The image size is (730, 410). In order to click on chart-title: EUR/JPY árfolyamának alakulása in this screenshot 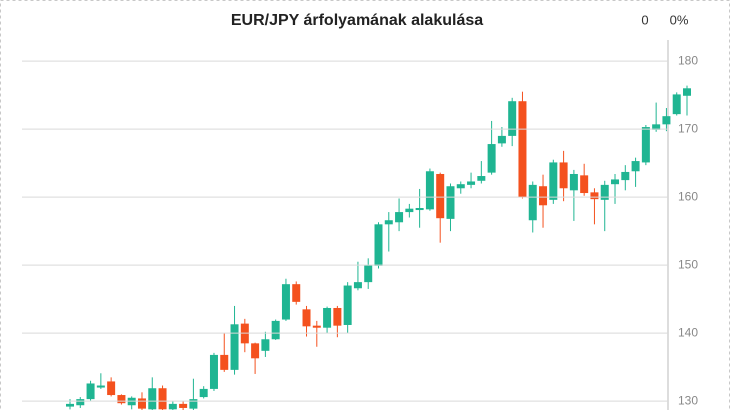, I will do `click(357, 20)`.